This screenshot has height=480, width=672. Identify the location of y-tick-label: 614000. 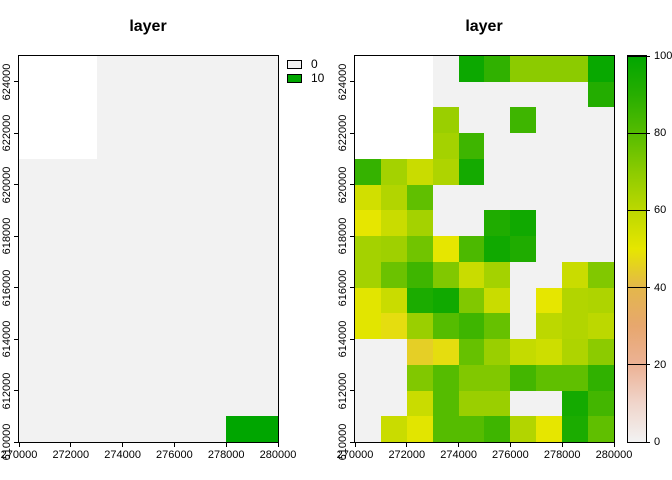
(7, 339).